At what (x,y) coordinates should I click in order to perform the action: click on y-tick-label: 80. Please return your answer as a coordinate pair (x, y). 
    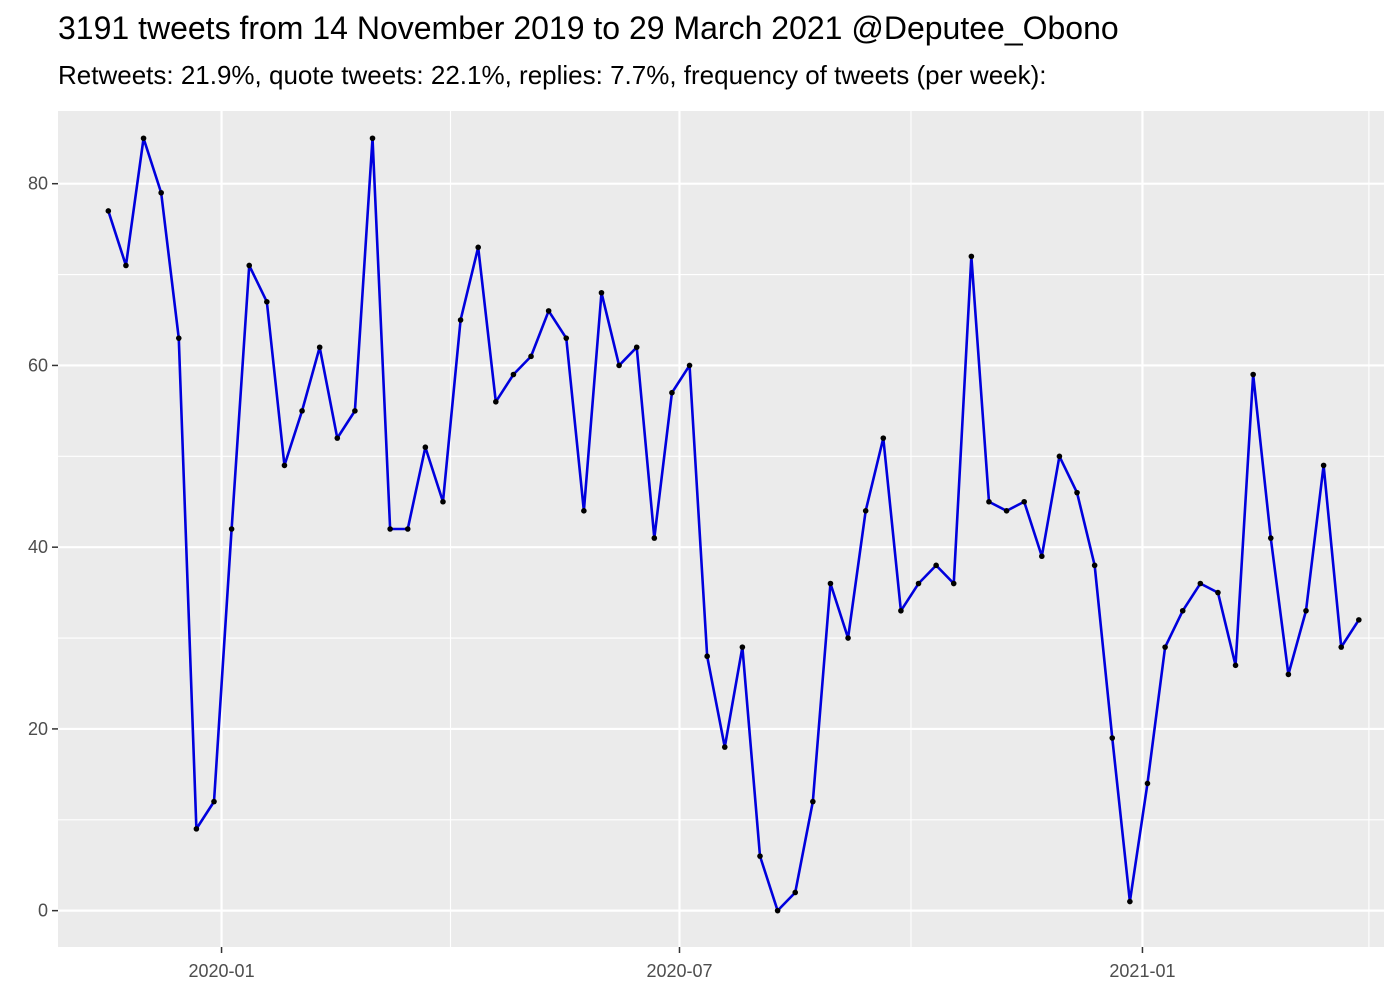
    Looking at the image, I should click on (38, 184).